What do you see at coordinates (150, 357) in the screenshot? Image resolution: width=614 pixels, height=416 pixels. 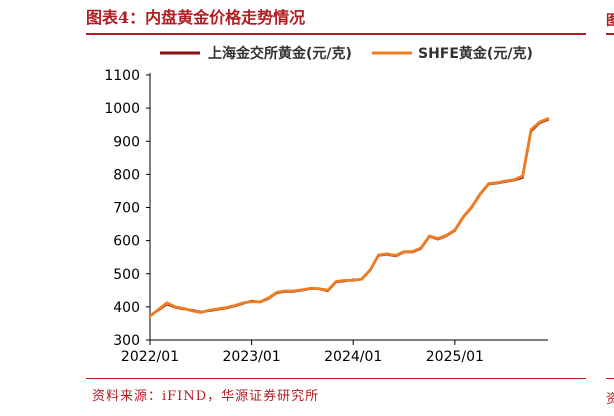 I see `x-tick-label: 2022/01` at bounding box center [150, 357].